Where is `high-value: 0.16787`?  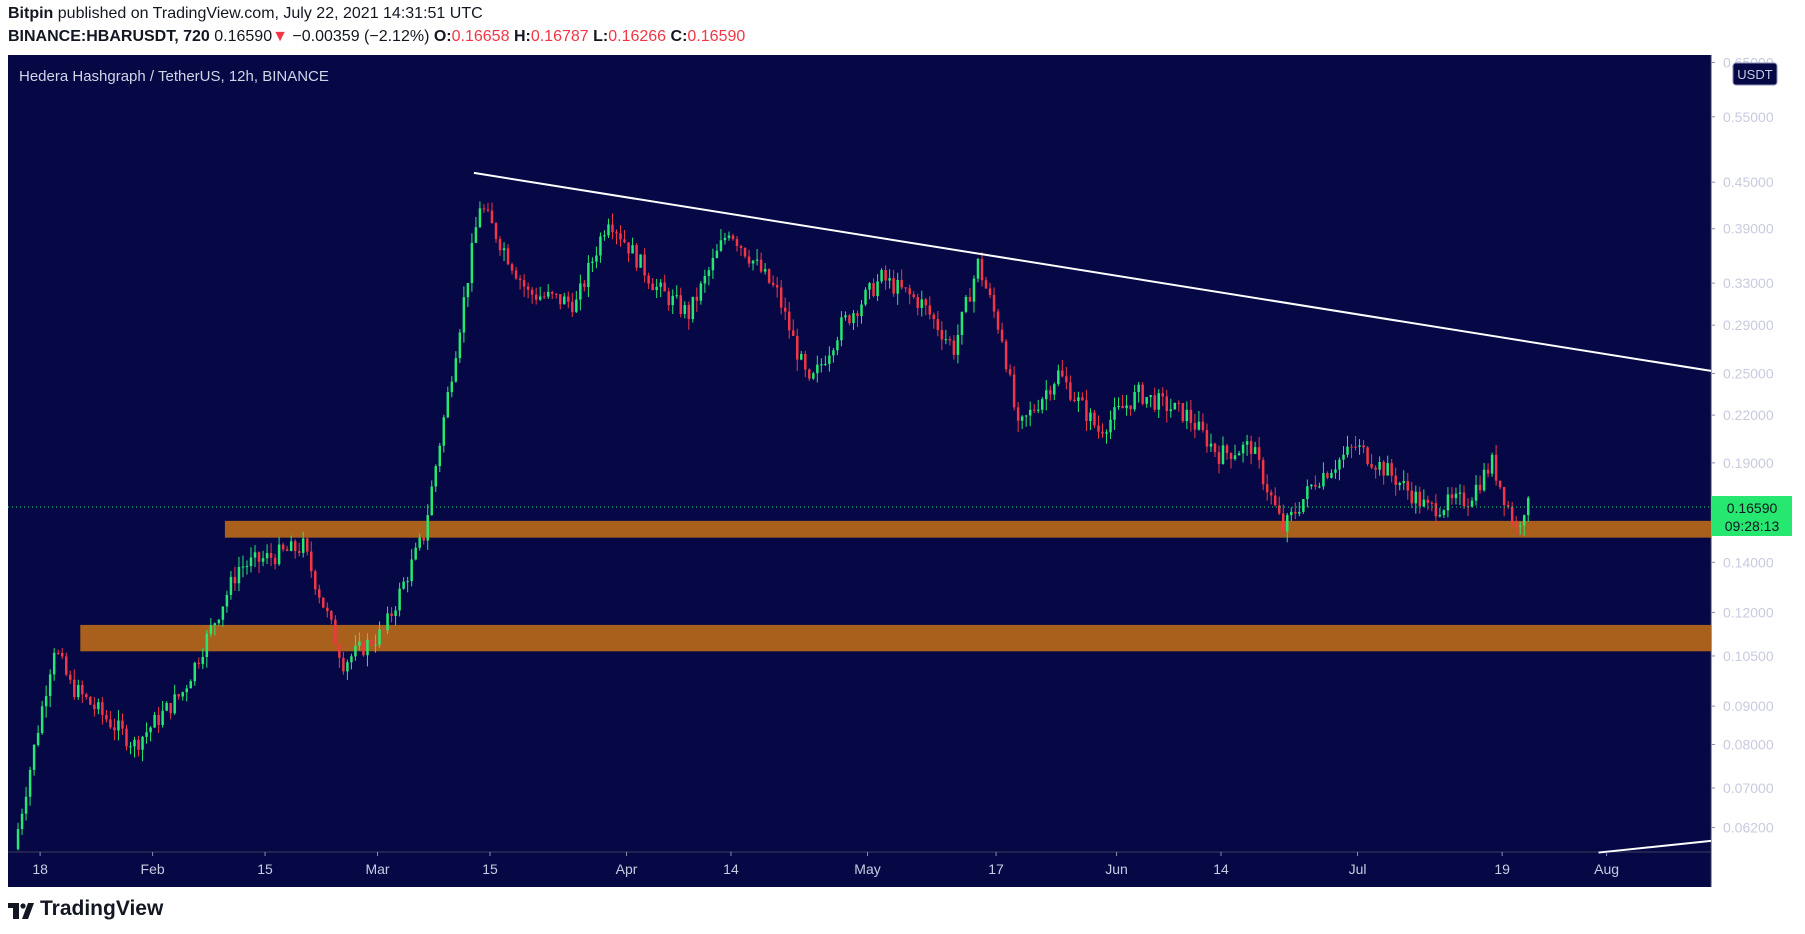 high-value: 0.16787 is located at coordinates (559, 36).